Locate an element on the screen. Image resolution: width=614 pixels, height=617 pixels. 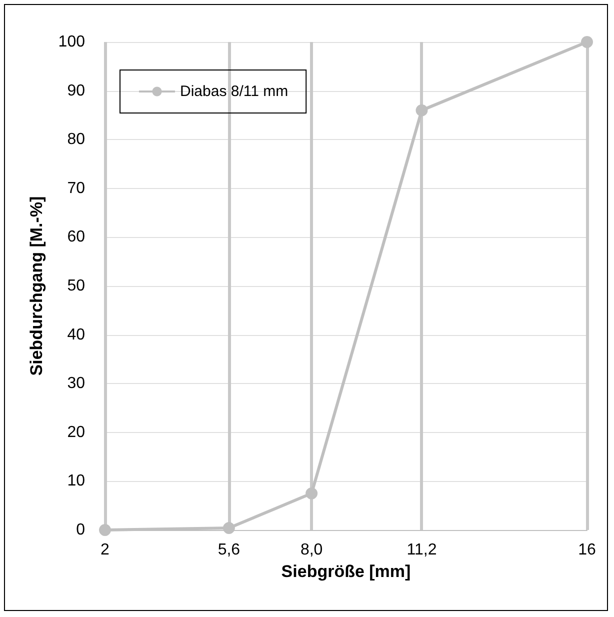
x-tick-label: 11,2 is located at coordinates (421, 550).